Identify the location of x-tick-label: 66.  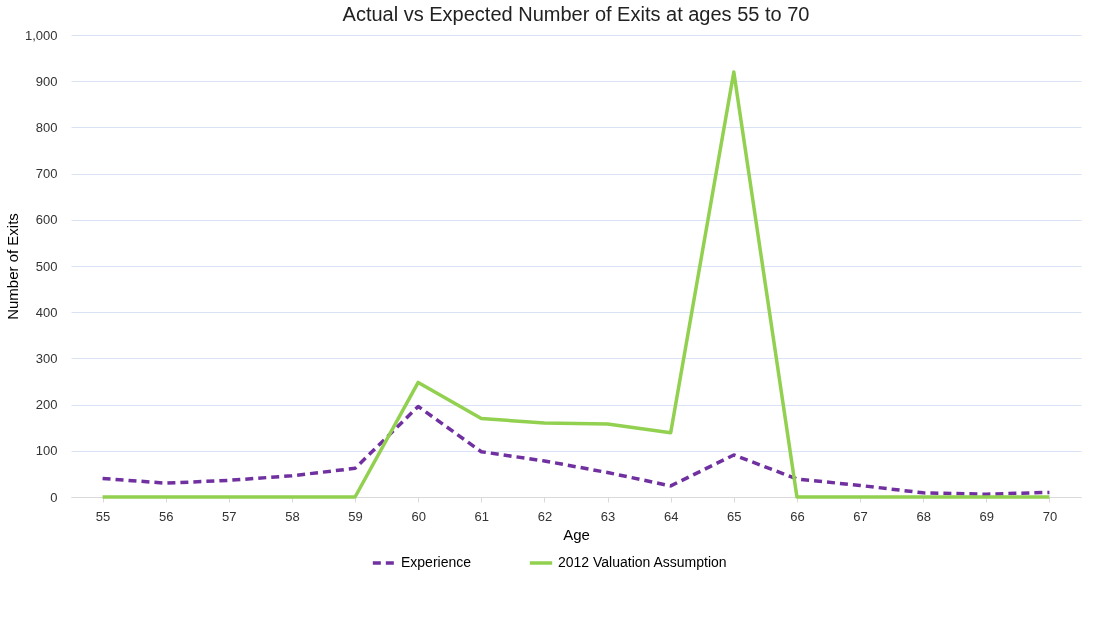
(797, 516).